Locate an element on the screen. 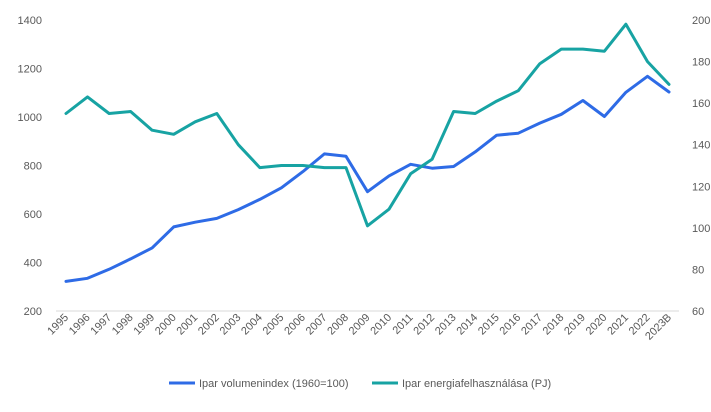 The width and height of the screenshot is (711, 412). x-axis-tick-label: 2011 is located at coordinates (402, 324).